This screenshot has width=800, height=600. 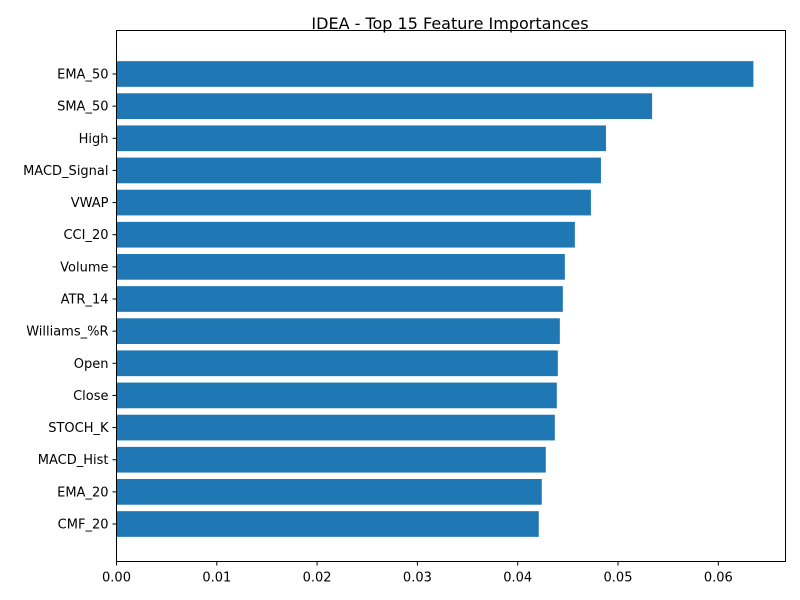 What do you see at coordinates (340, 267) in the screenshot?
I see `bar-volume` at bounding box center [340, 267].